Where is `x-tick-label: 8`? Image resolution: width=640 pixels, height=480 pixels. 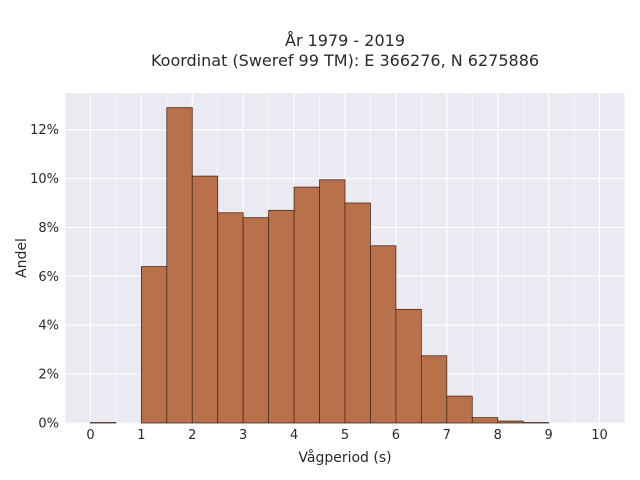 x-tick-label: 8 is located at coordinates (498, 435).